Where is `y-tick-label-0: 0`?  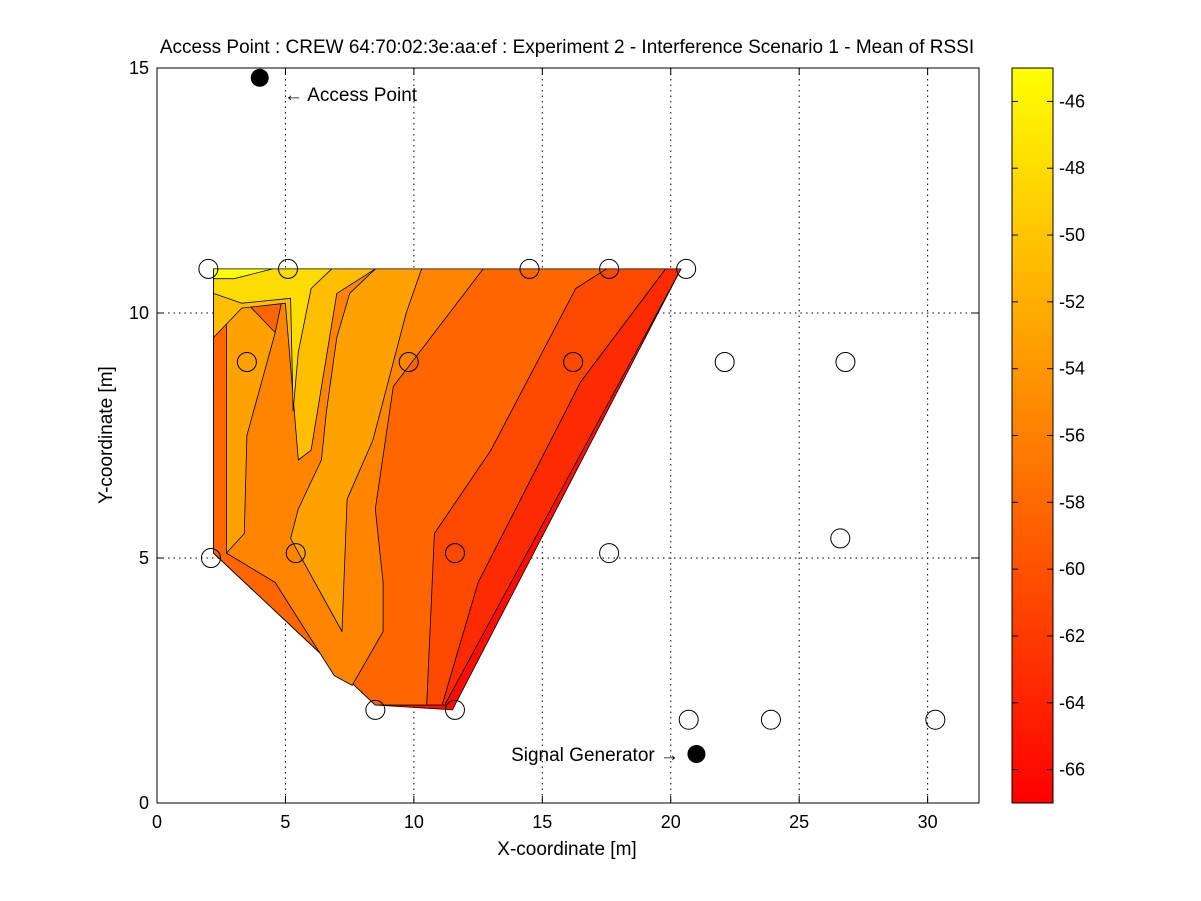 y-tick-label-0: 0 is located at coordinates (144, 803).